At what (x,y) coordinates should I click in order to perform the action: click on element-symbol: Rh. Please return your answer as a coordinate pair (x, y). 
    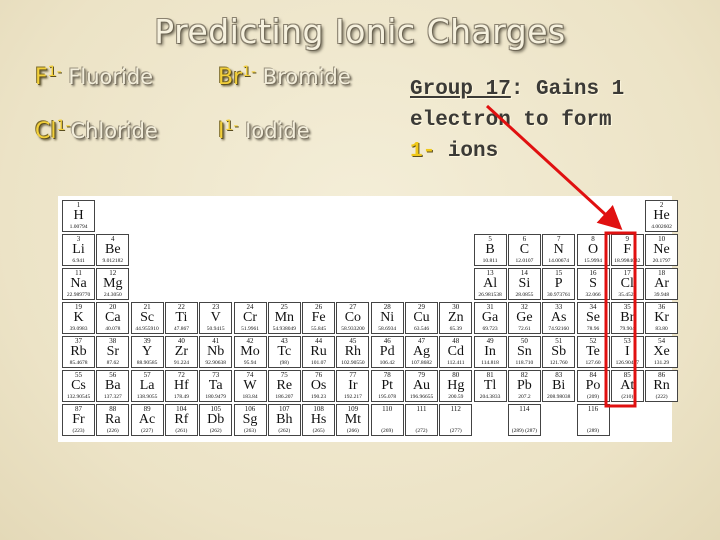
    Looking at the image, I should click on (353, 351).